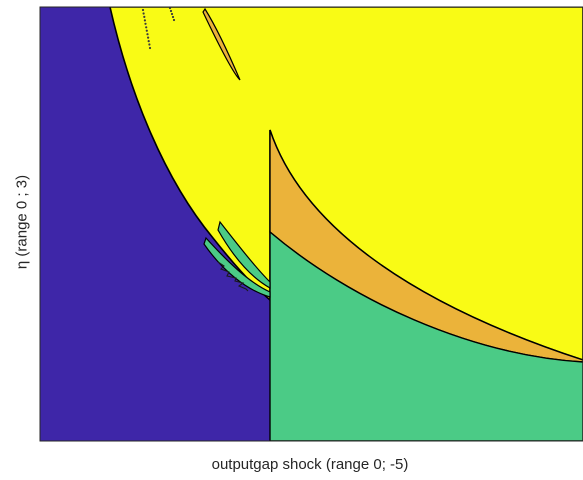 The image size is (583, 480). I want to click on y-axis-label: η (range 0 ; 3), so click(22, 222).